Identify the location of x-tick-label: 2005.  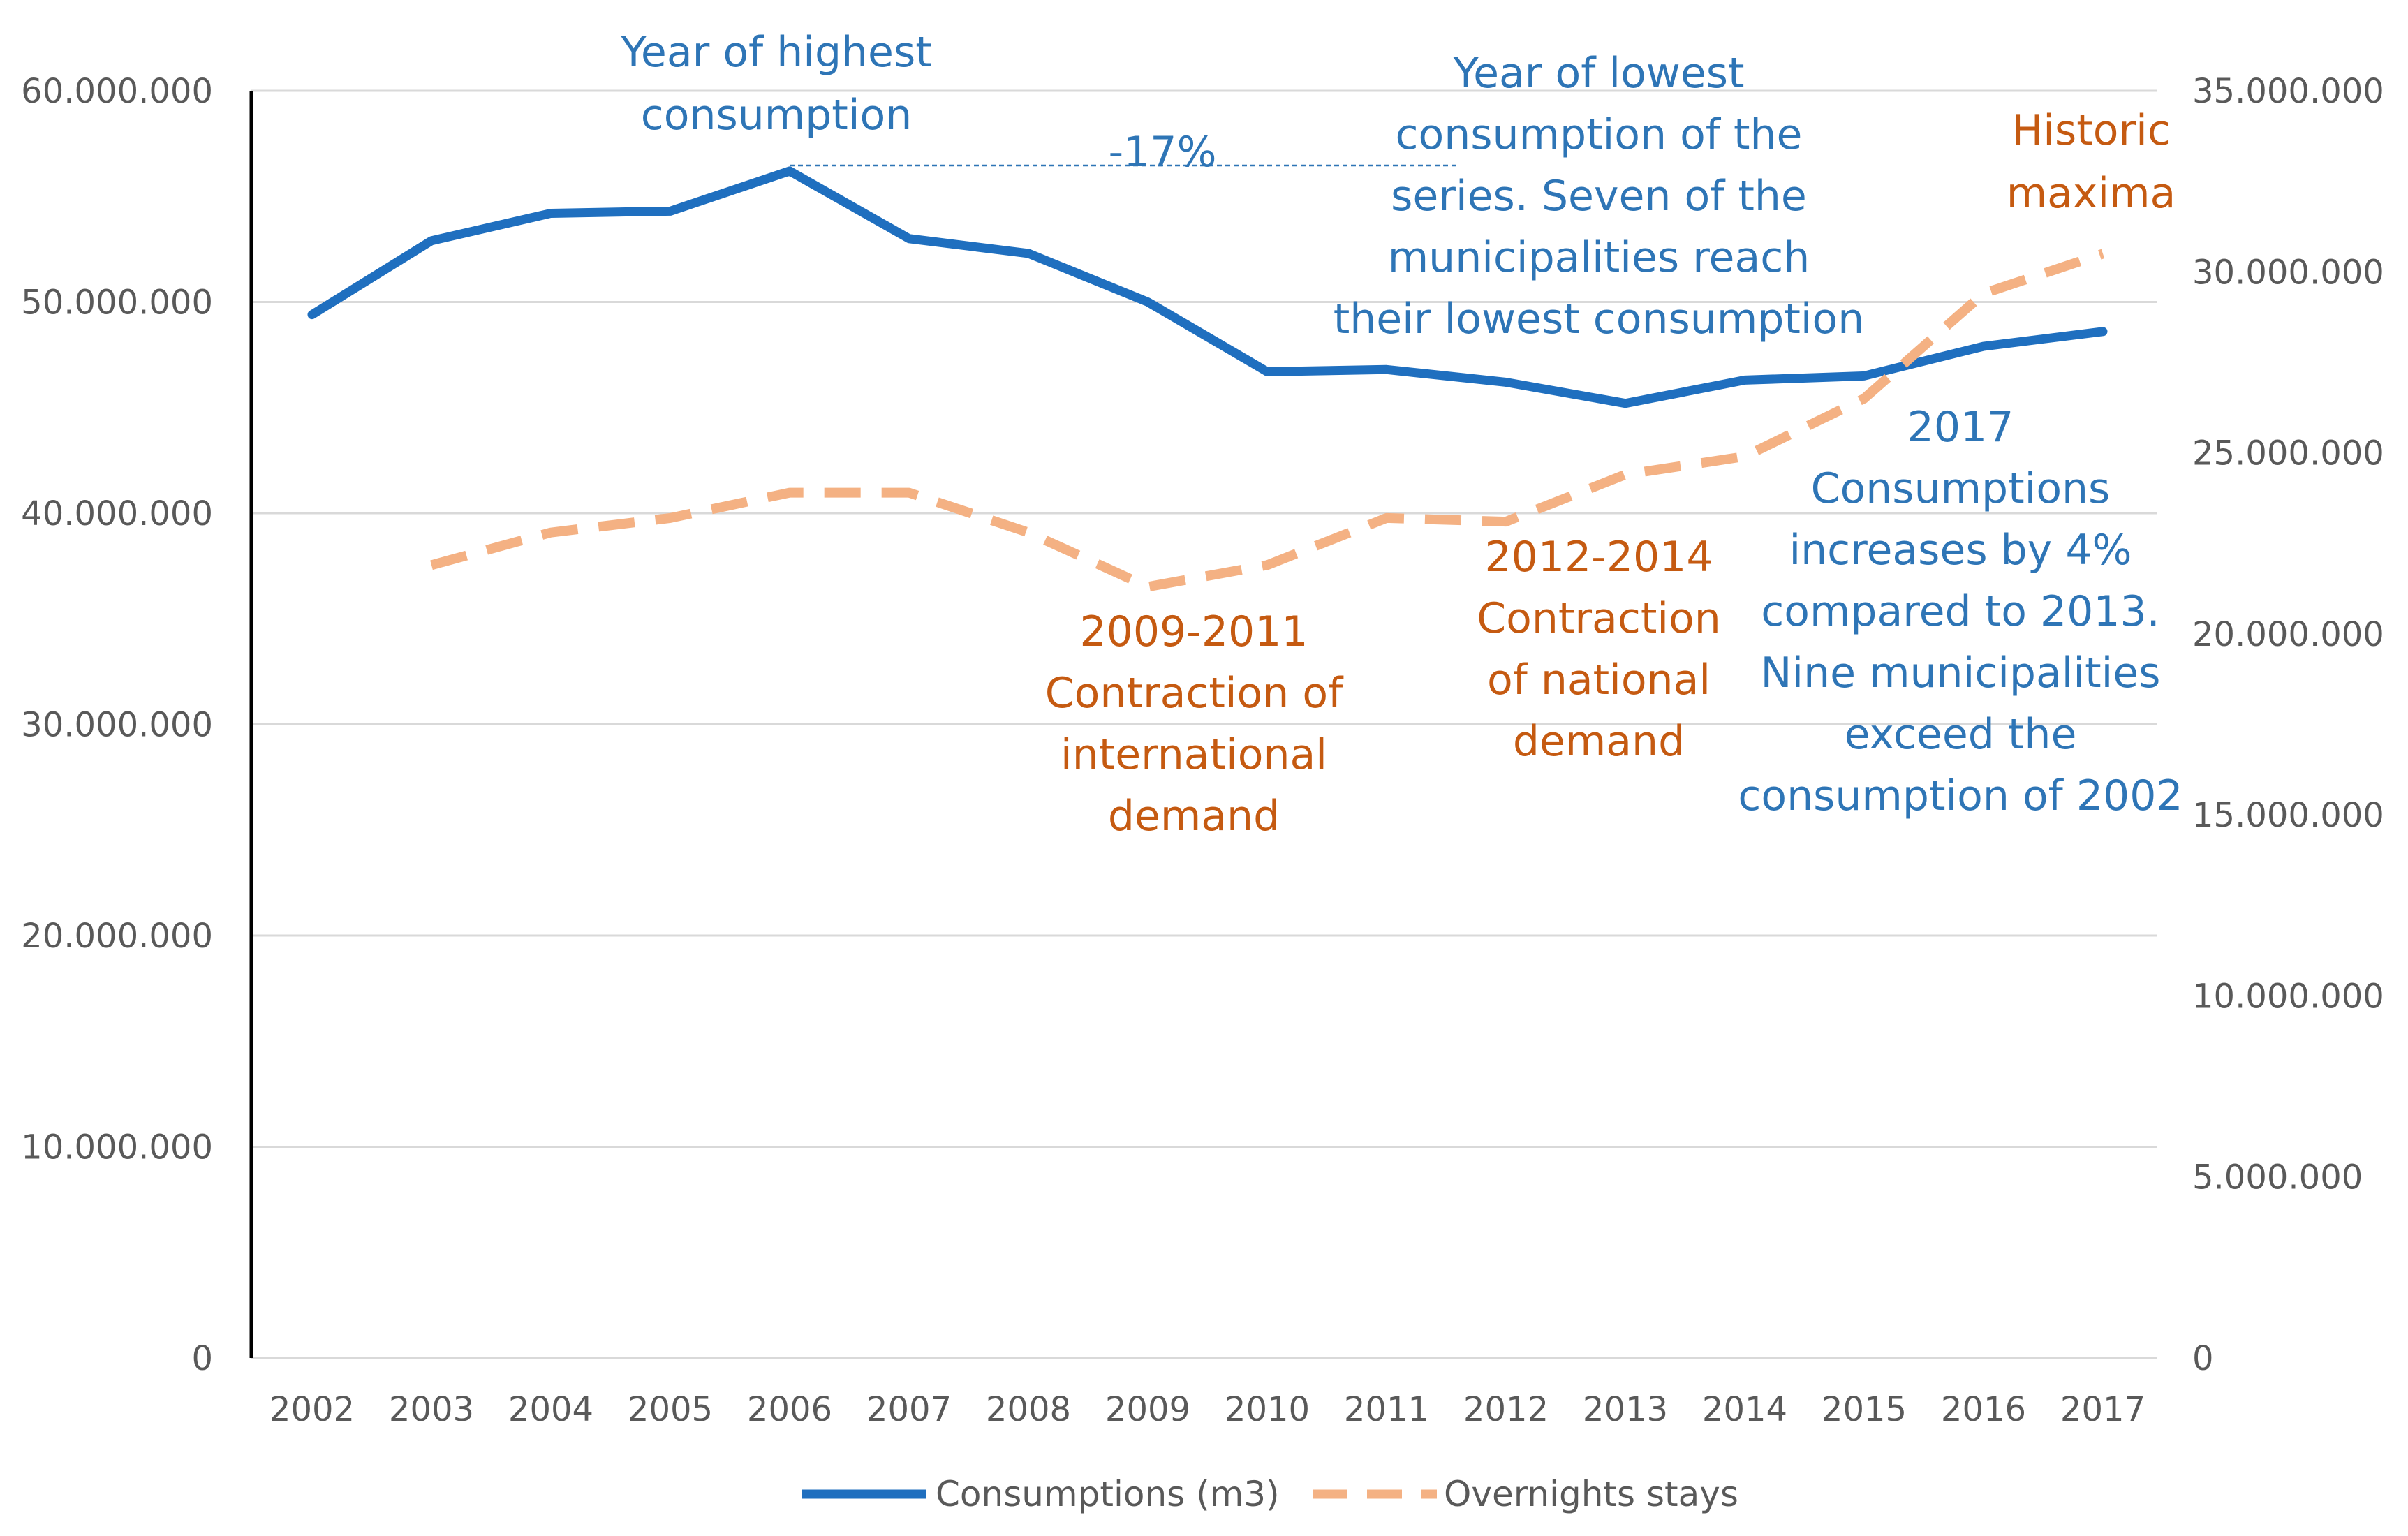
(671, 1410).